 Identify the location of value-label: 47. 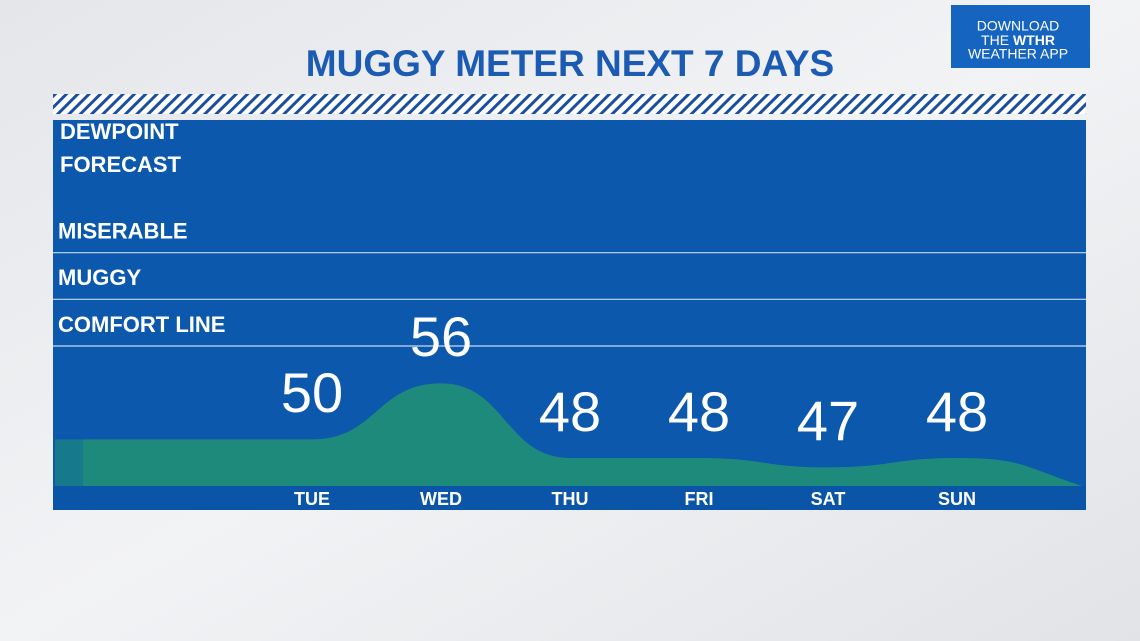
(828, 420).